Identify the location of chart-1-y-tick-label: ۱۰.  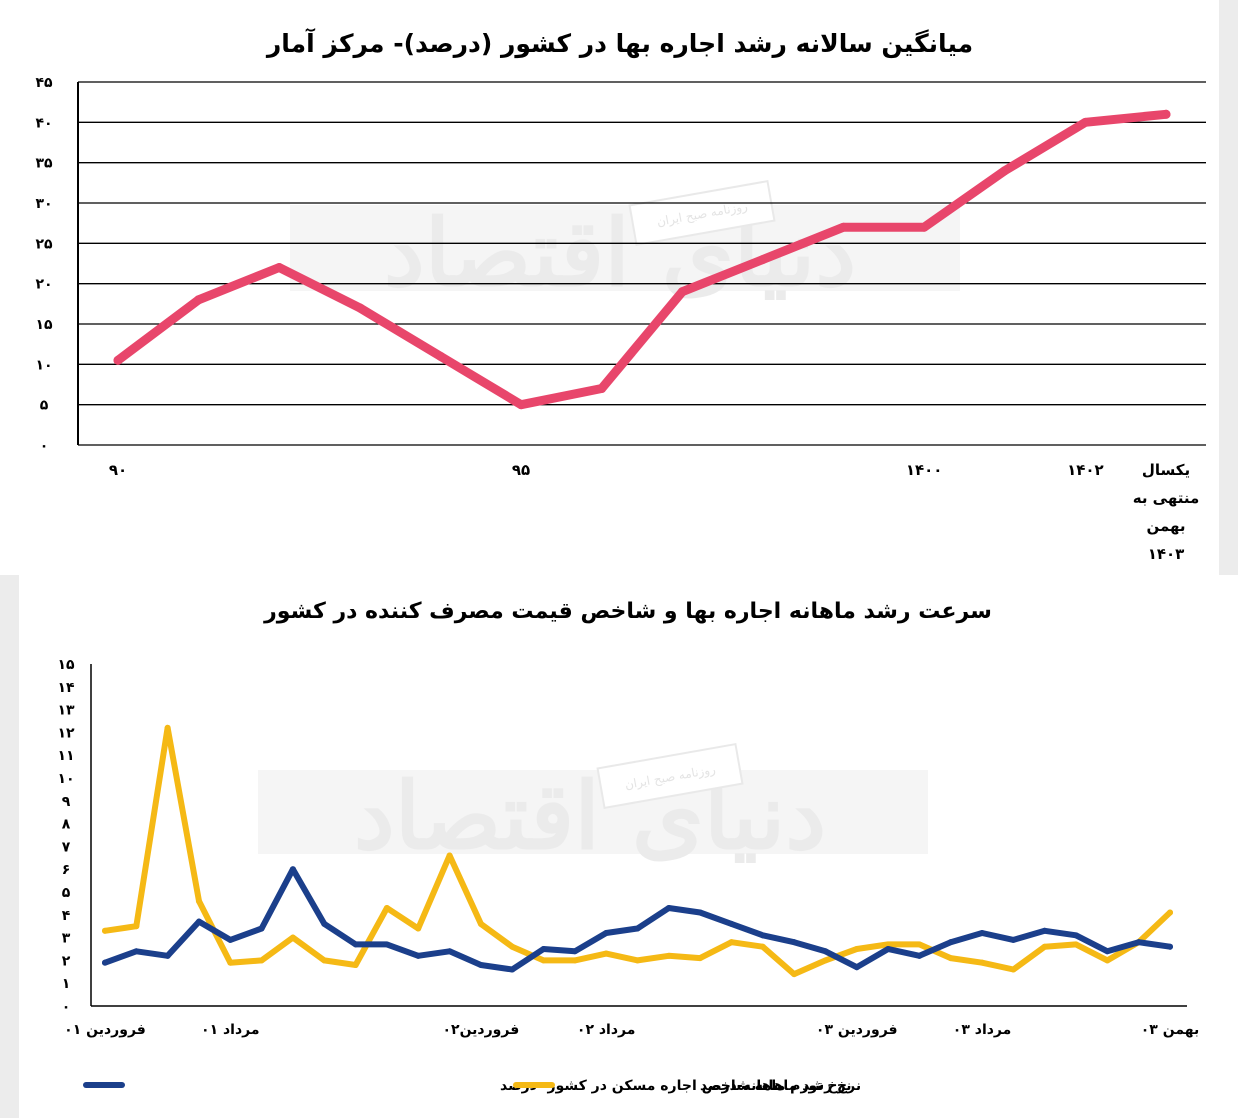
(43, 365).